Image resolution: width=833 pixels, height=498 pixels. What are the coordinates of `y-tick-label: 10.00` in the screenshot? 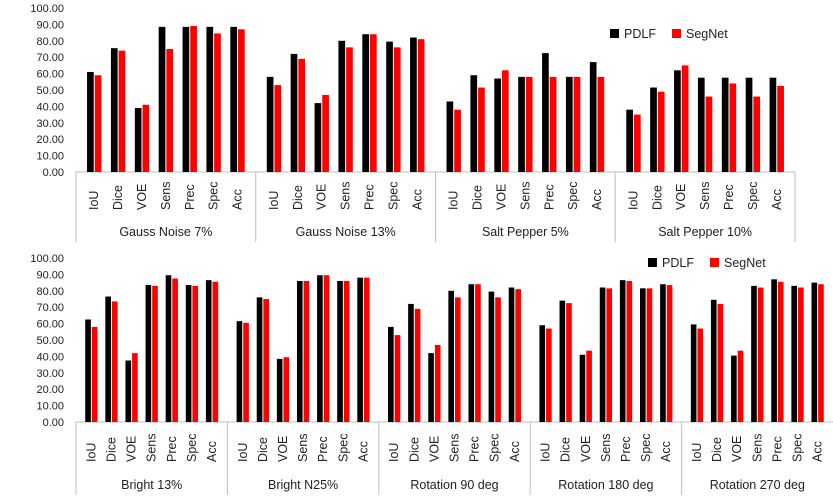 It's located at (50, 407).